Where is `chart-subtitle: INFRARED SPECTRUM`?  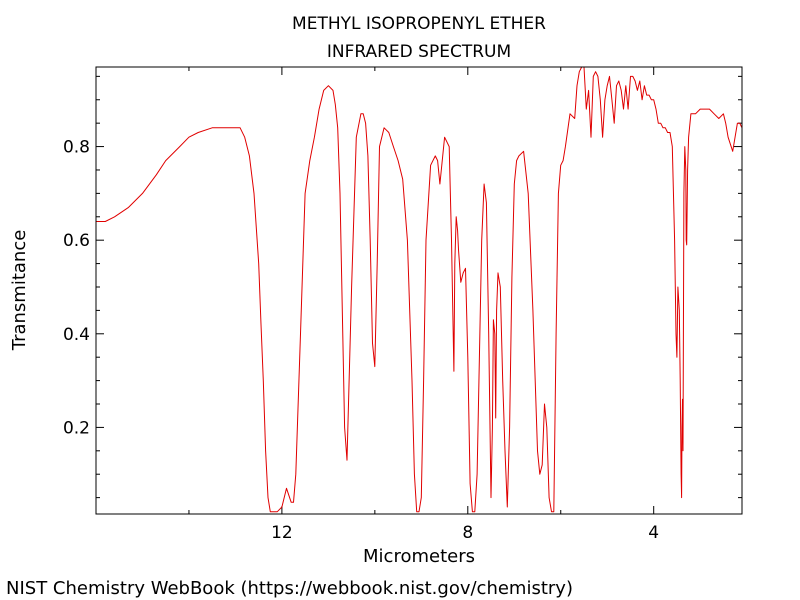 chart-subtitle: INFRARED SPECTRUM is located at coordinates (419, 52).